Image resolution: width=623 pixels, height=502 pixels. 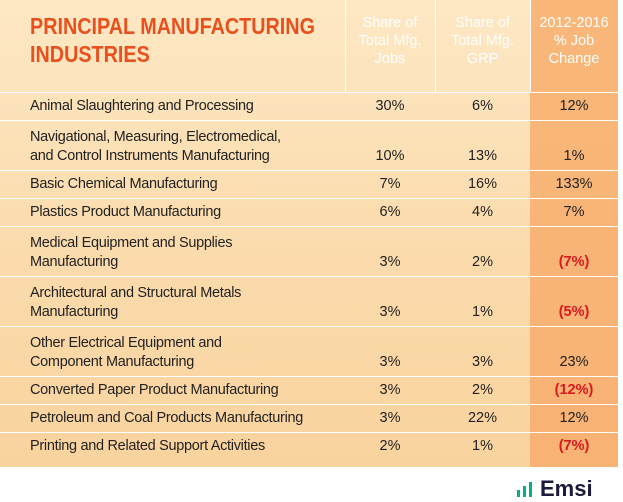 I want to click on column-header: Share of Total Mfg. GRP, so click(x=482, y=41).